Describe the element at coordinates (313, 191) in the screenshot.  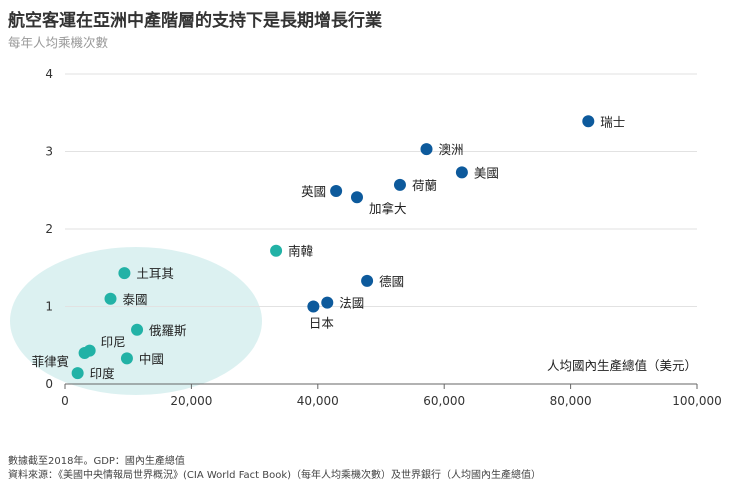
I see `data-label: 英國` at that location.